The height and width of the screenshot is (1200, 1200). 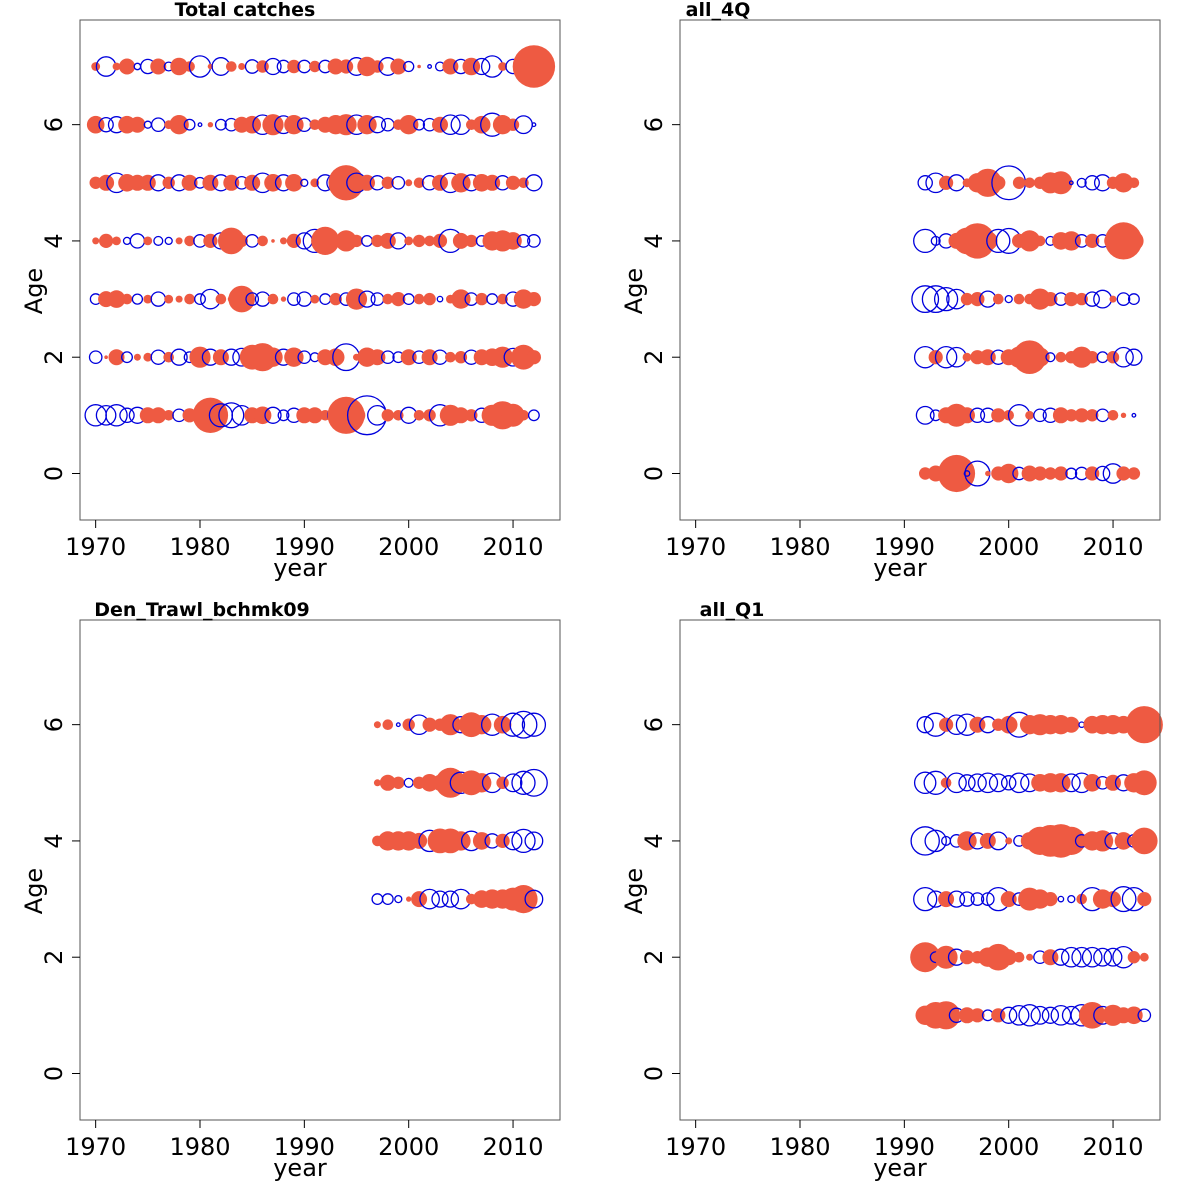 I want to click on y-axis-label: Age, so click(x=634, y=291).